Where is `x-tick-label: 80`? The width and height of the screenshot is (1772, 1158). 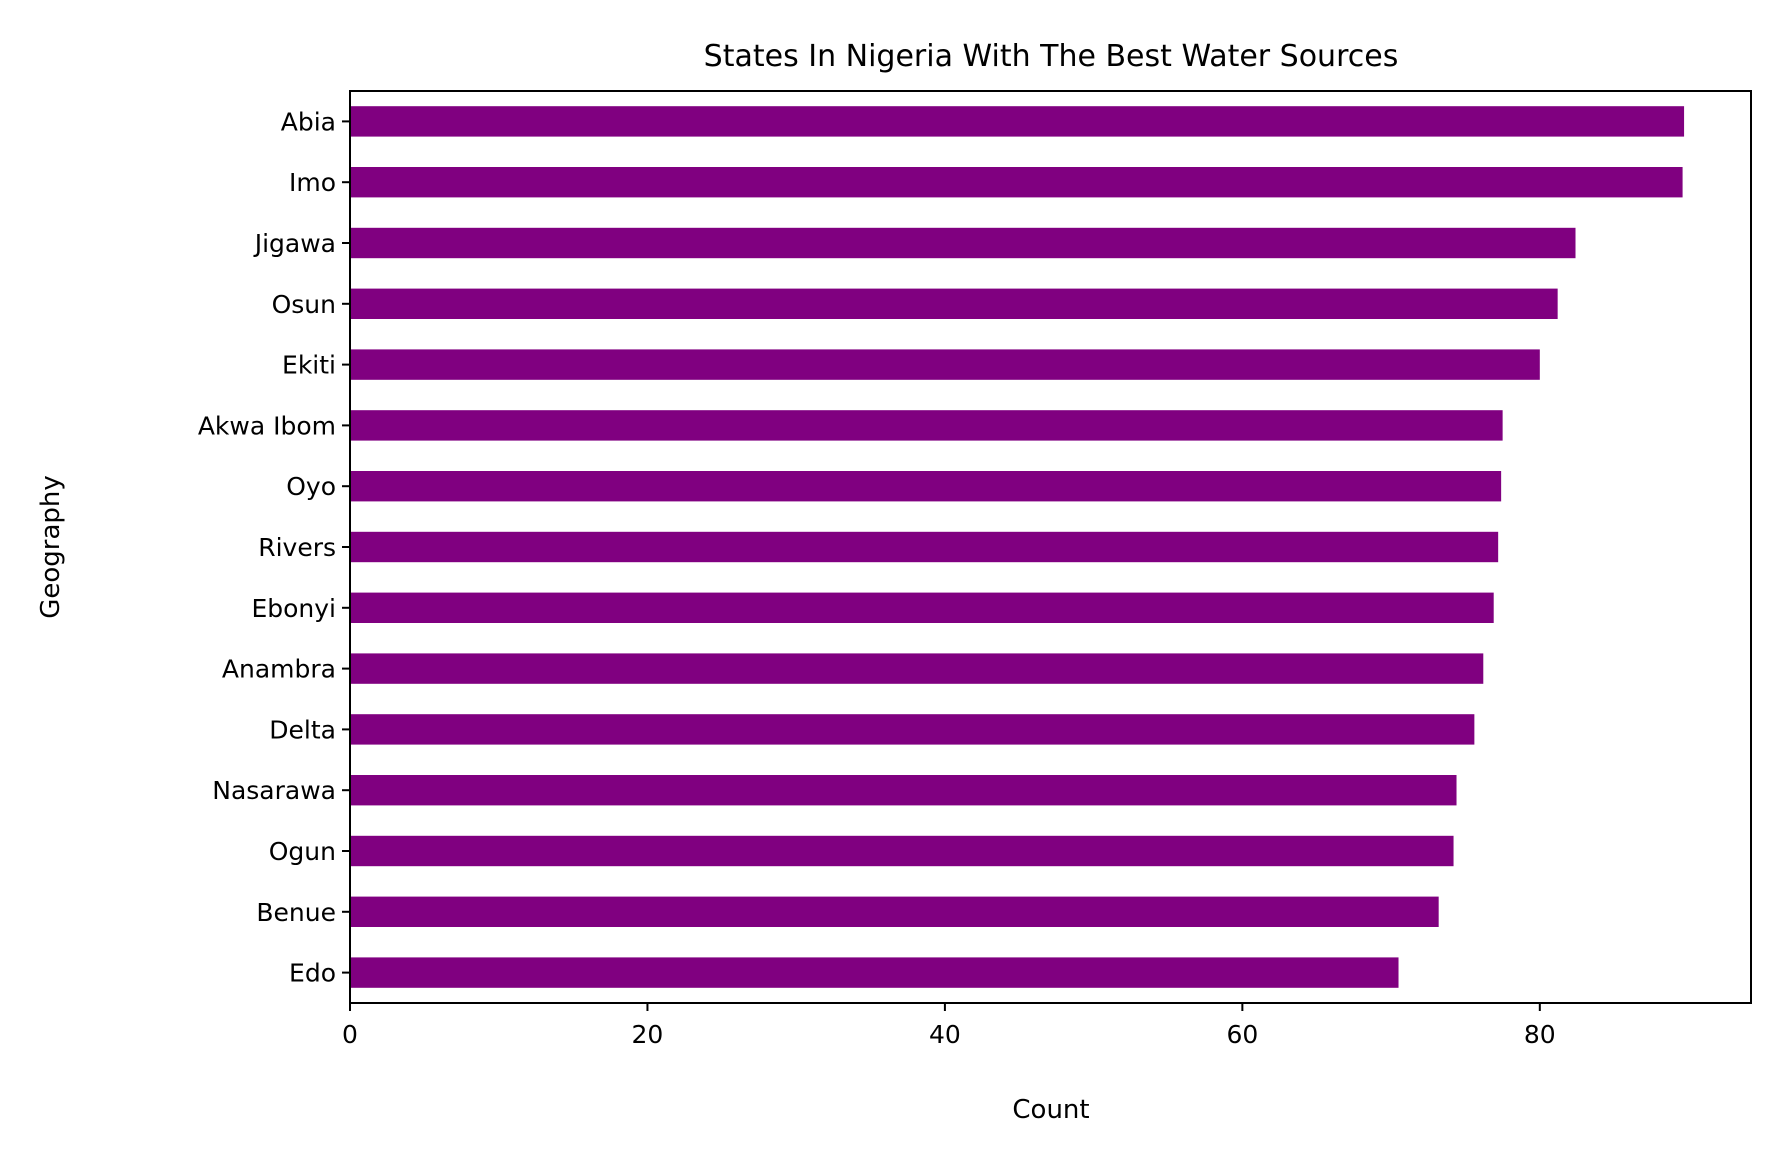
x-tick-label: 80 is located at coordinates (1540, 1034).